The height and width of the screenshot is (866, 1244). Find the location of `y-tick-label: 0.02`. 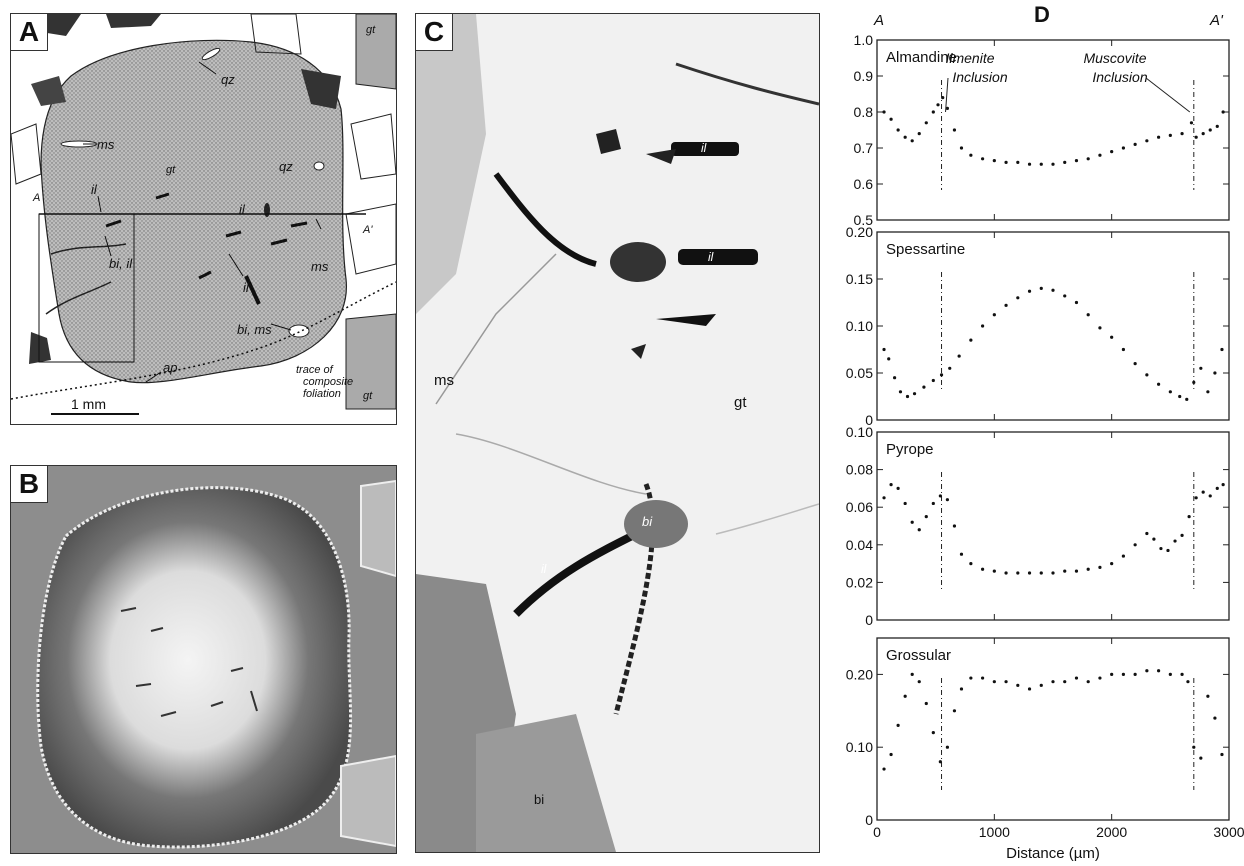

y-tick-label: 0.02 is located at coordinates (859, 582).